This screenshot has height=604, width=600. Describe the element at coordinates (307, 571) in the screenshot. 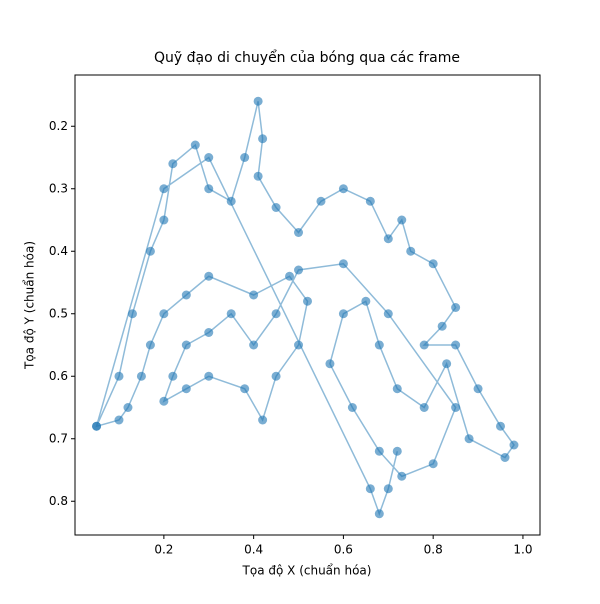

I see `x-axis-label: Tọa độ X (chuẩn hóa)` at that location.